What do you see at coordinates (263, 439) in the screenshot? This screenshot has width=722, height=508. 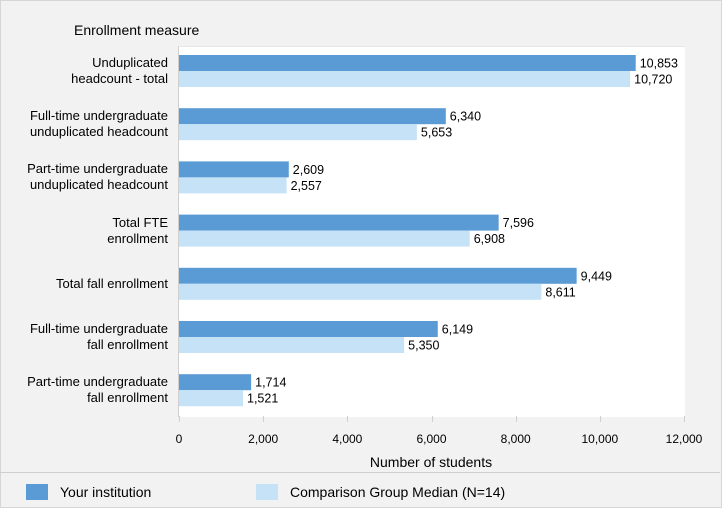 I see `x-tick-label: 2,000` at bounding box center [263, 439].